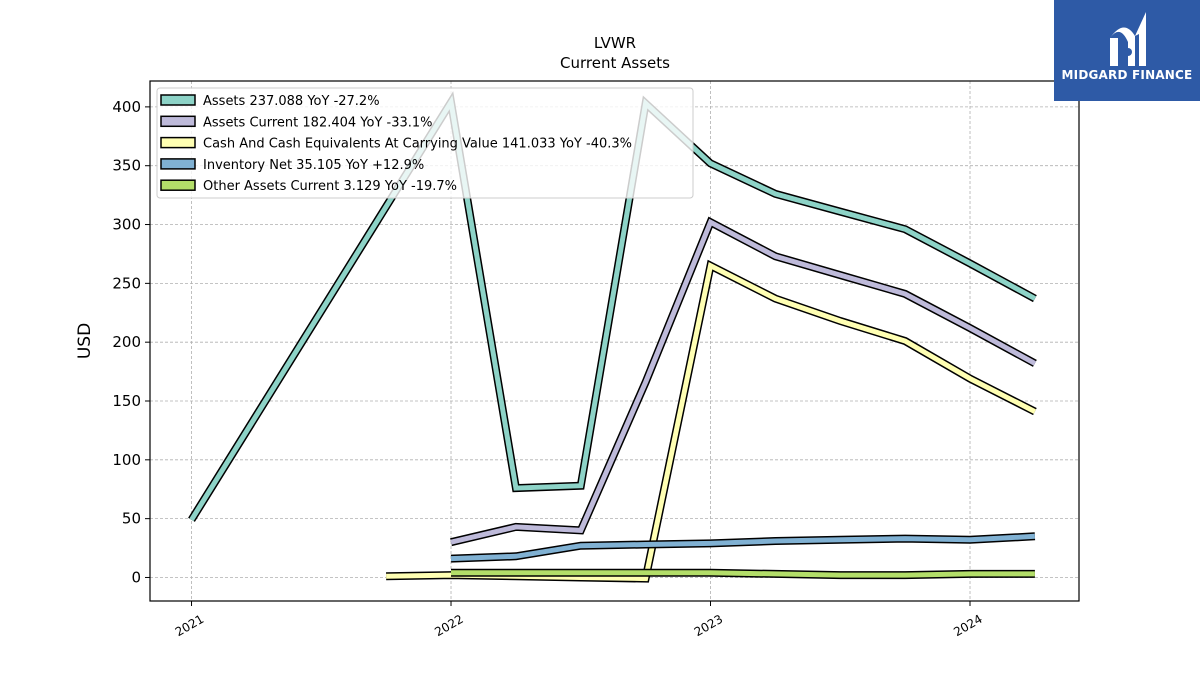  Describe the element at coordinates (126, 342) in the screenshot. I see `y-tick-label: 200` at that location.